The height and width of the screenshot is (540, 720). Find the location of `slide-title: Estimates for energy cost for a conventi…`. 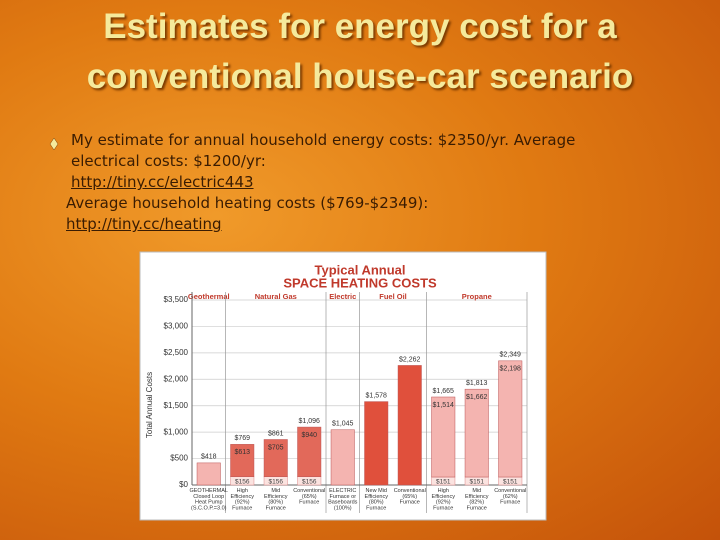

slide-title: Estimates for energy cost for a conventi… is located at coordinates (360, 51).